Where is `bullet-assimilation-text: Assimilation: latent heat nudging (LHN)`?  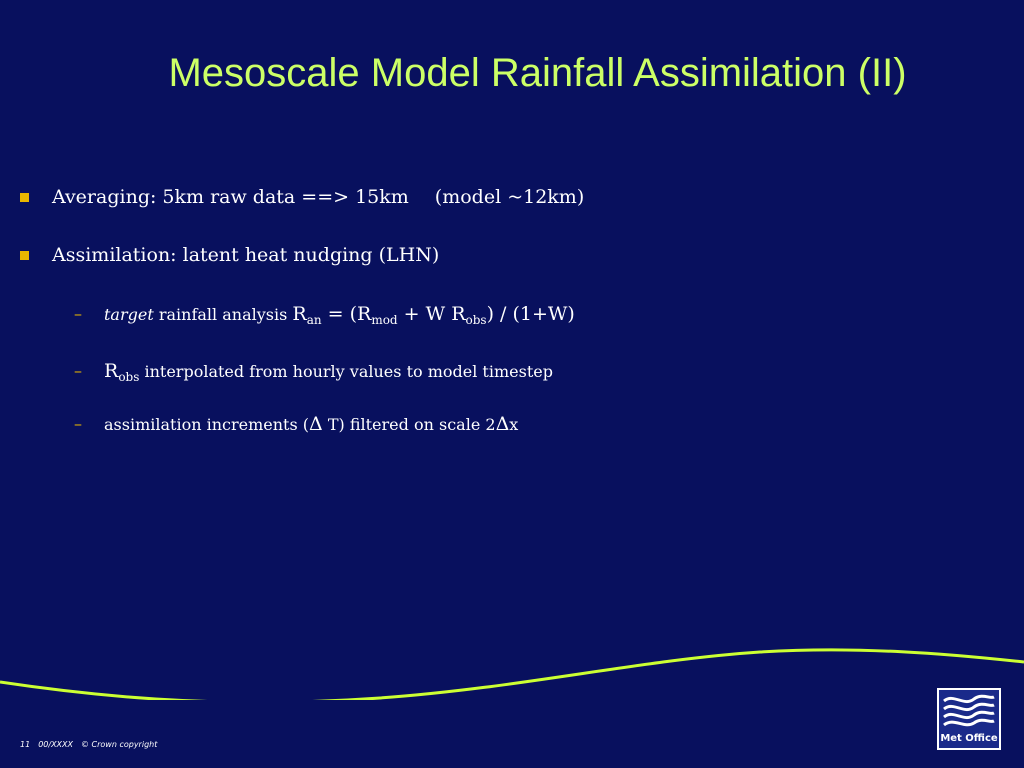
bullet-assimilation-text: Assimilation: latent heat nudging (LHN) is located at coordinates (246, 255).